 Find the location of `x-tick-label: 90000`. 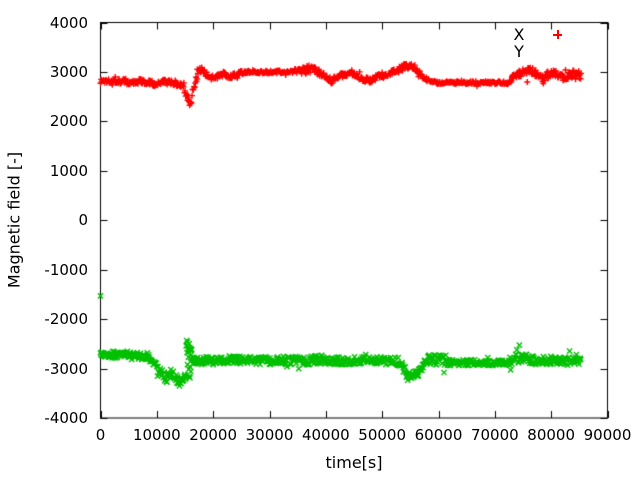

x-tick-label: 90000 is located at coordinates (607, 435).